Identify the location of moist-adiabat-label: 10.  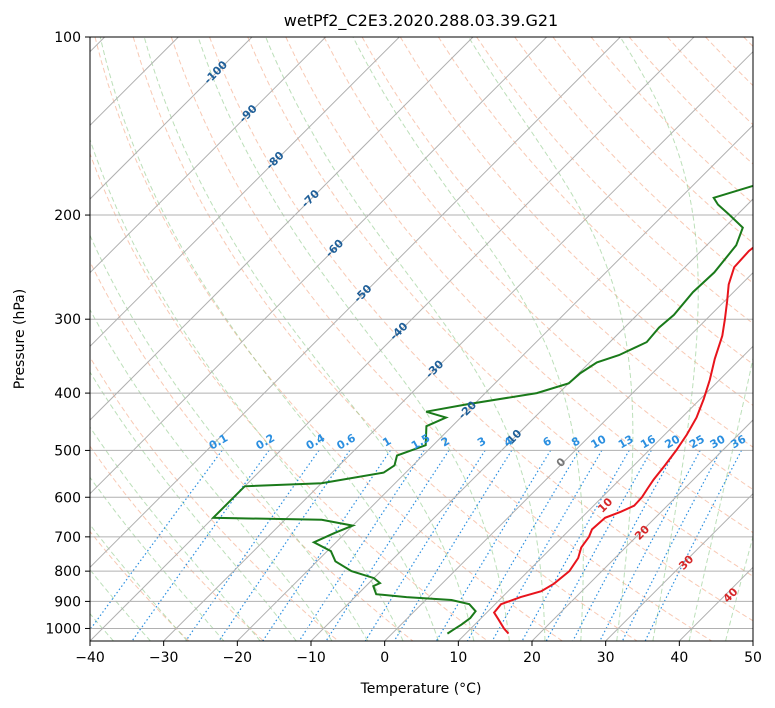
(605, 505).